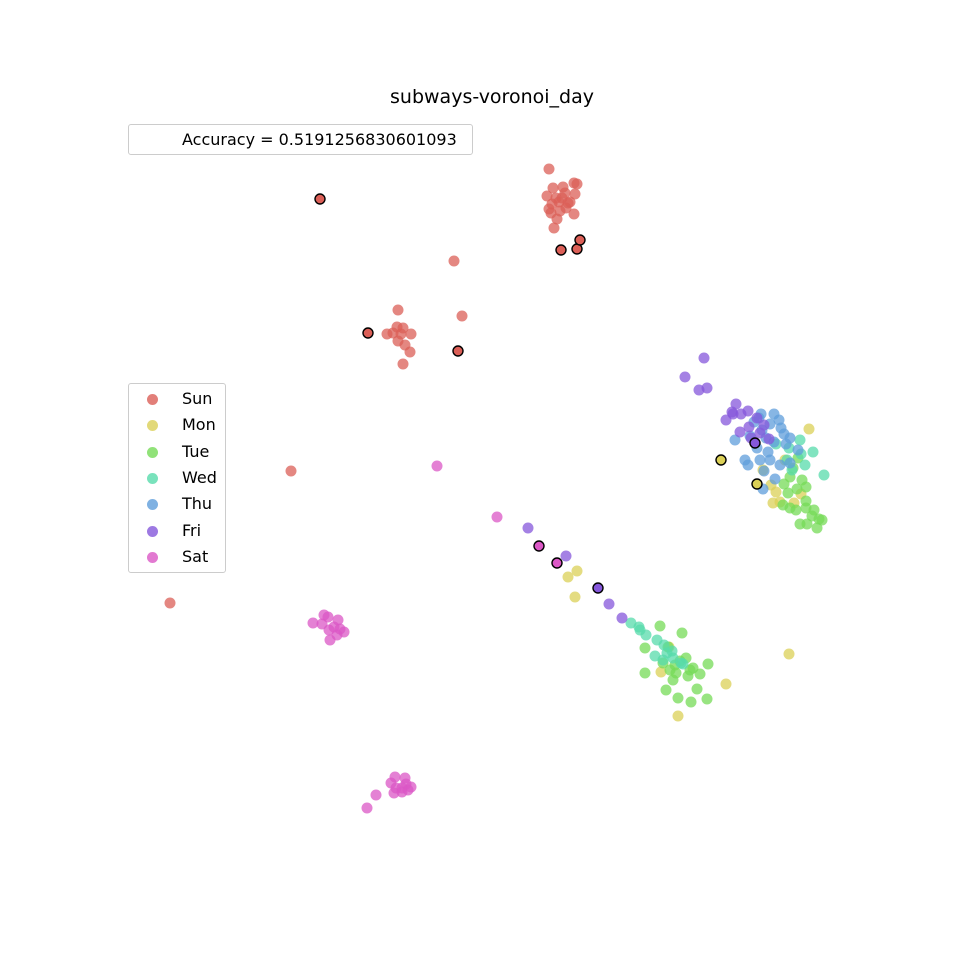 The width and height of the screenshot is (960, 960). What do you see at coordinates (152, 478) in the screenshot?
I see `legend-marker-wed` at bounding box center [152, 478].